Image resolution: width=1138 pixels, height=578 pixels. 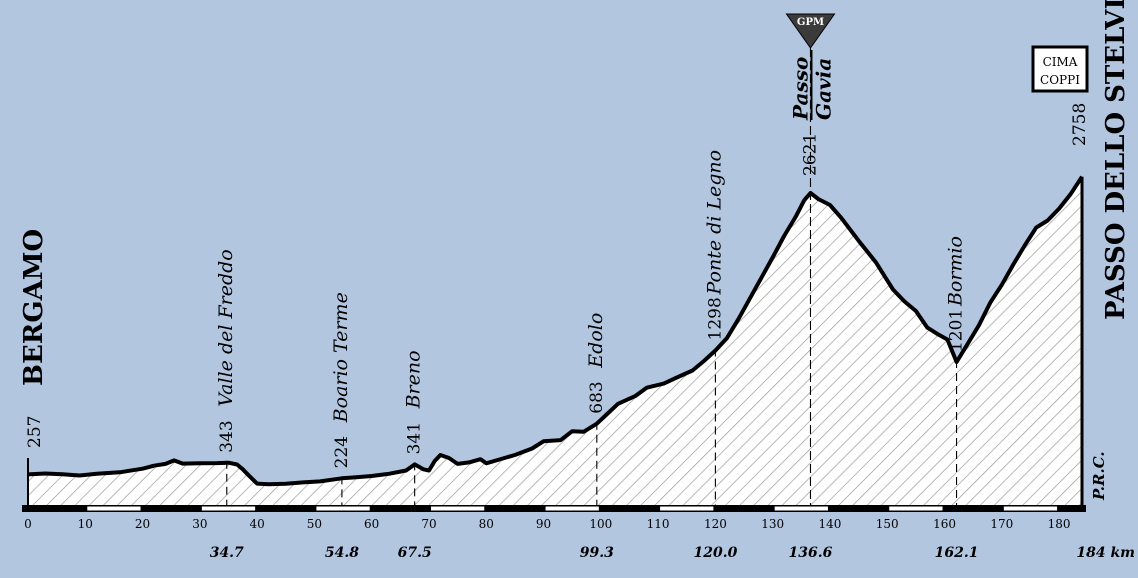 I want to click on finish-name: PASSO DELLO STELVIO, so click(x=1116, y=160).